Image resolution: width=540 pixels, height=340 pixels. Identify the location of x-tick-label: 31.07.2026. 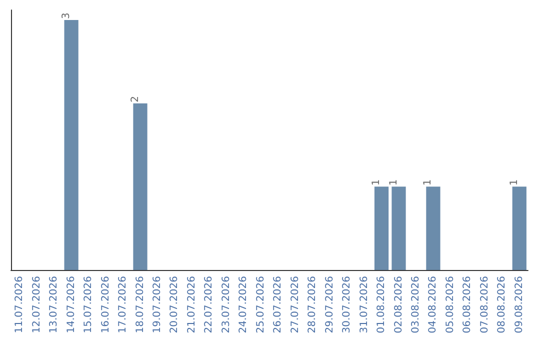
(364, 305).